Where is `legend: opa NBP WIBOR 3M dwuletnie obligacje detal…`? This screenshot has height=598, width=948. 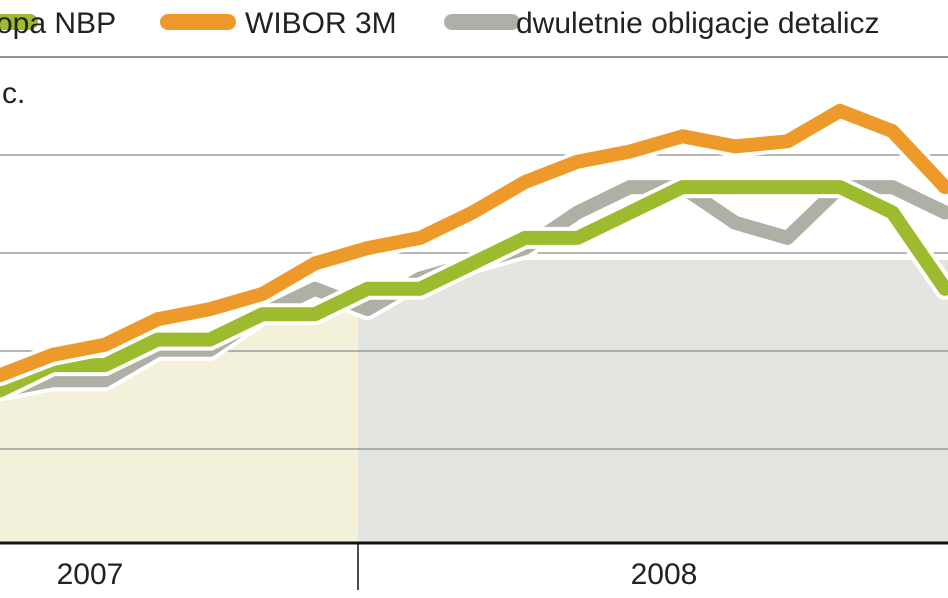 legend: opa NBP WIBOR 3M dwuletnie obligacje detal… is located at coordinates (440, 23).